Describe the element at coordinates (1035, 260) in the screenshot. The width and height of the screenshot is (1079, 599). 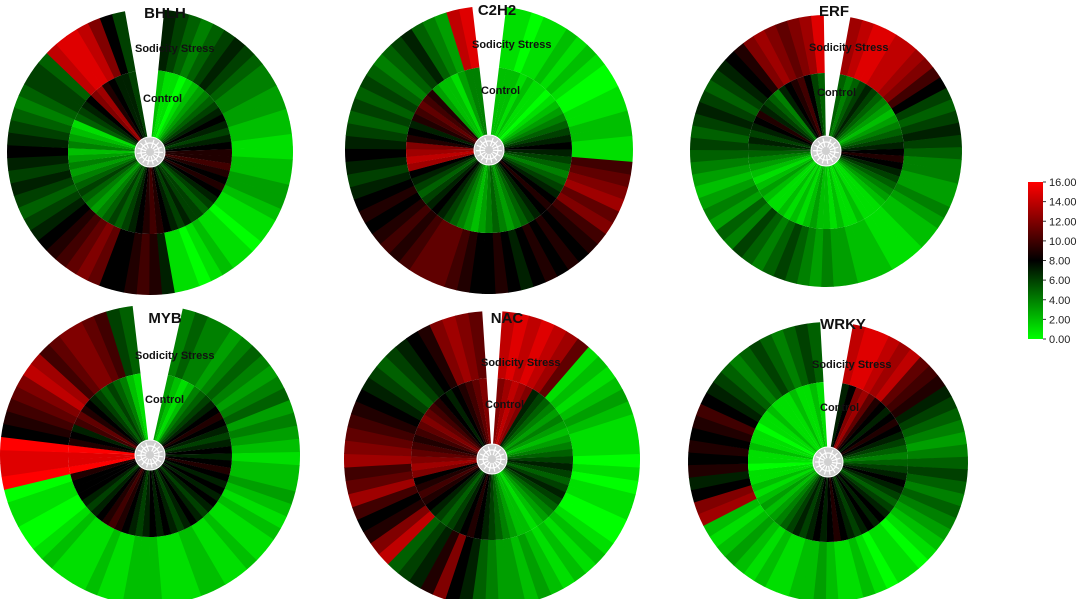
I see `color-scale-gradient` at that location.